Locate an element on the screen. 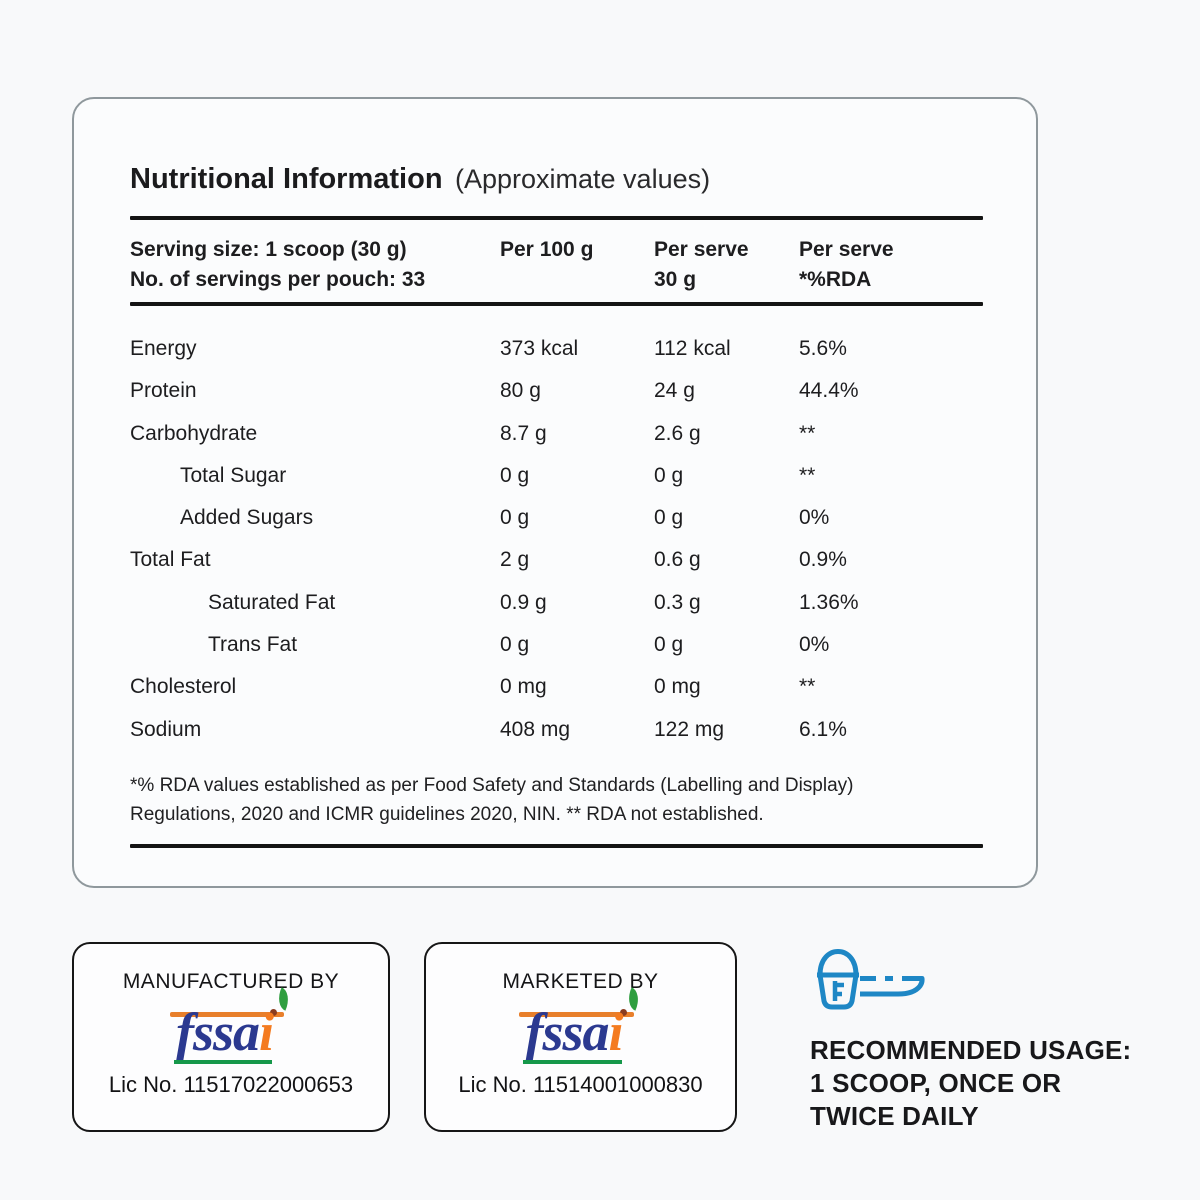 This screenshot has height=1200, width=1200. marketed-by-box: MARKETED BY fssai Lic No. 11514001000830 is located at coordinates (580, 1037).